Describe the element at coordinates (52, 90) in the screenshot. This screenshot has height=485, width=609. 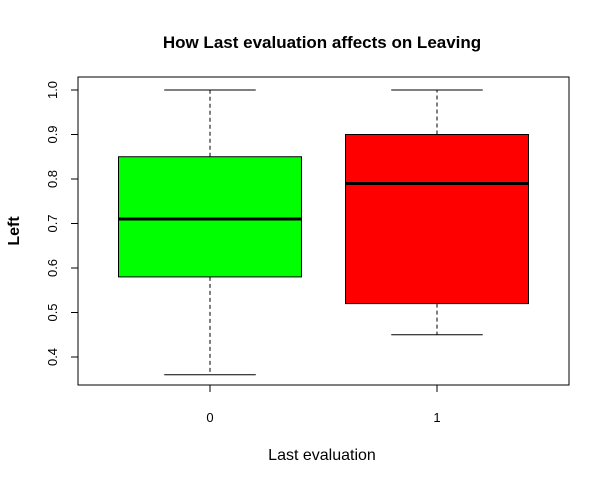
I see `y-tick-label: 1.0` at that location.